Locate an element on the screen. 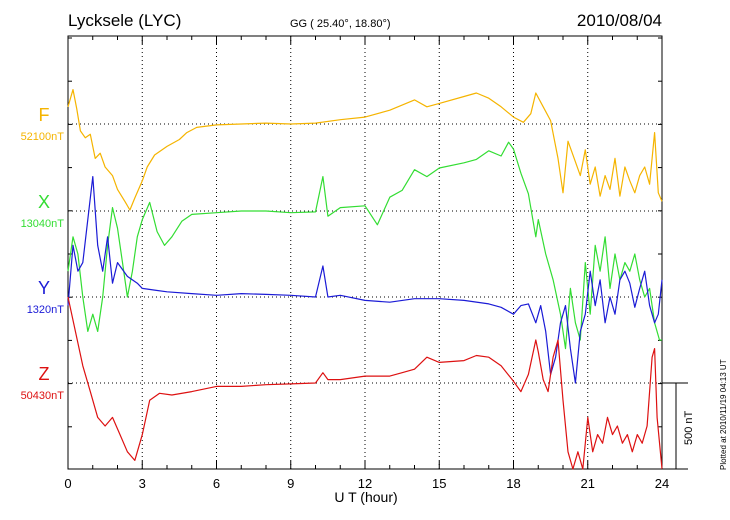 This screenshot has height=520, width=730. scale-bar: 500 nT is located at coordinates (678, 426).